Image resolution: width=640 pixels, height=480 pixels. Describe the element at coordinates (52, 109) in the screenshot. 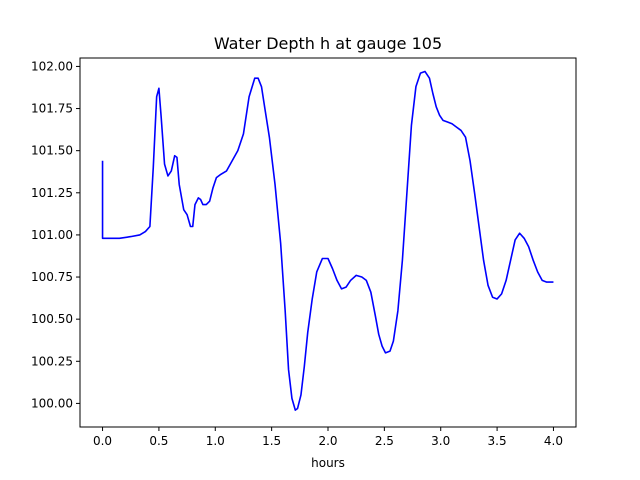

I see `y-tick-label: 101.75` at that location.